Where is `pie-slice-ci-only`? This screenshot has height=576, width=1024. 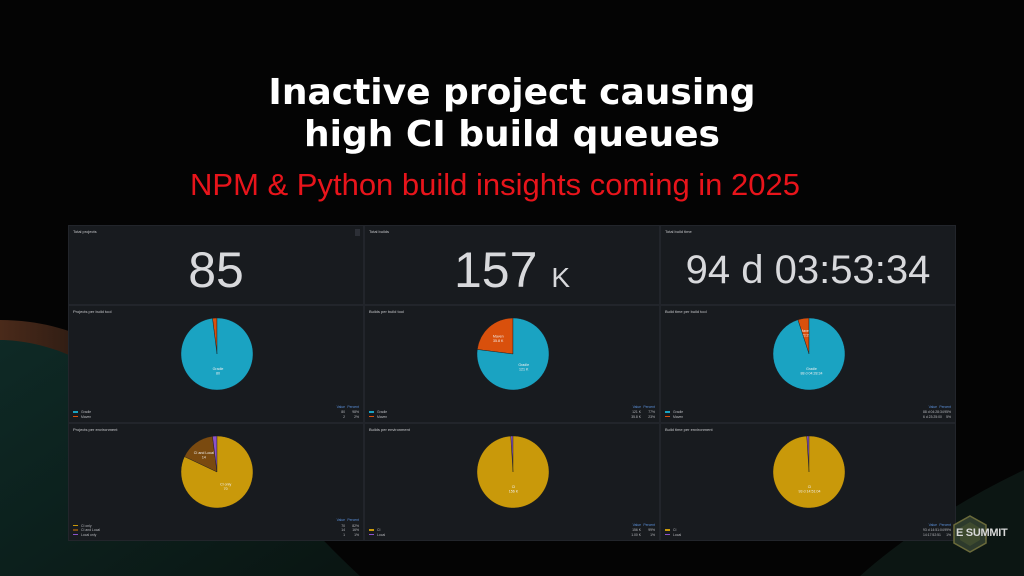
pie-slice-ci-only is located at coordinates (217, 472).